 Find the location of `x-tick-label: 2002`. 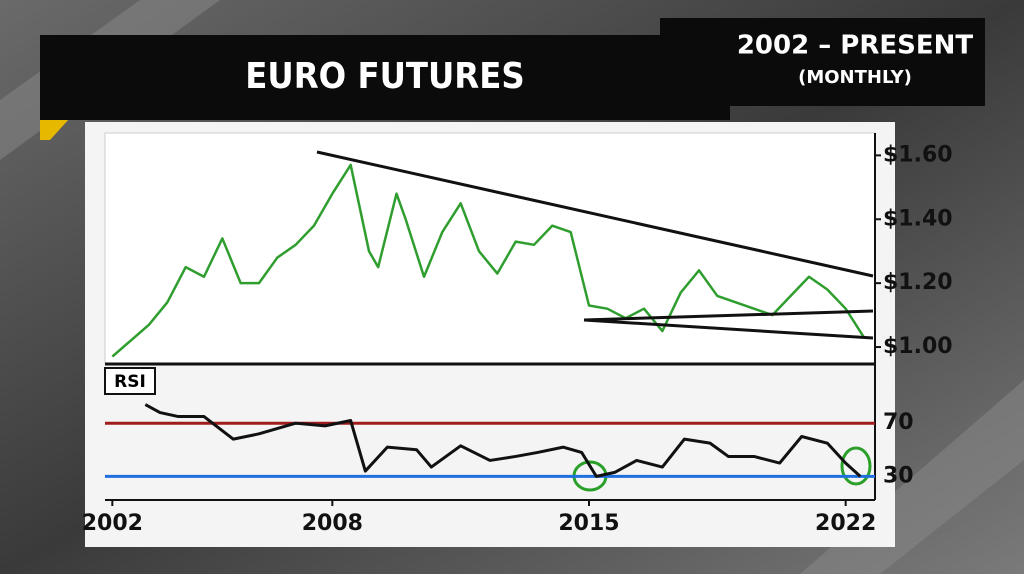

x-tick-label: 2002 is located at coordinates (112, 523).